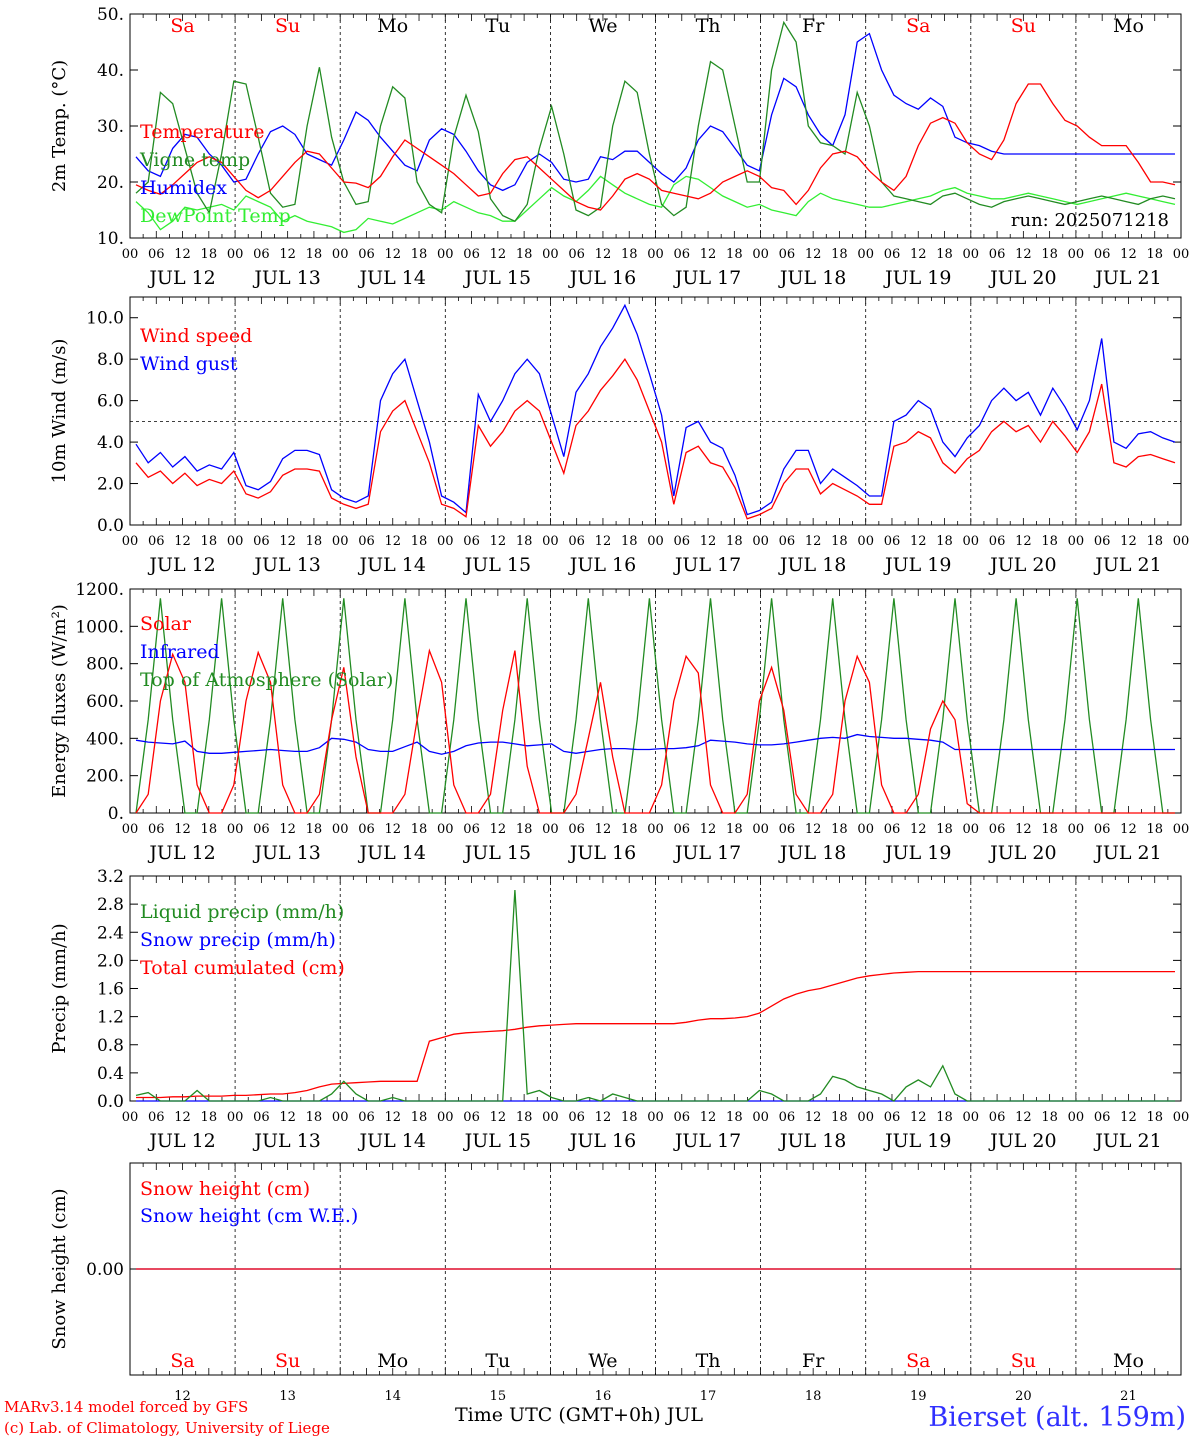 This screenshot has height=1440, width=1194. What do you see at coordinates (183, 188) in the screenshot?
I see `legend-entry: Humidex` at bounding box center [183, 188].